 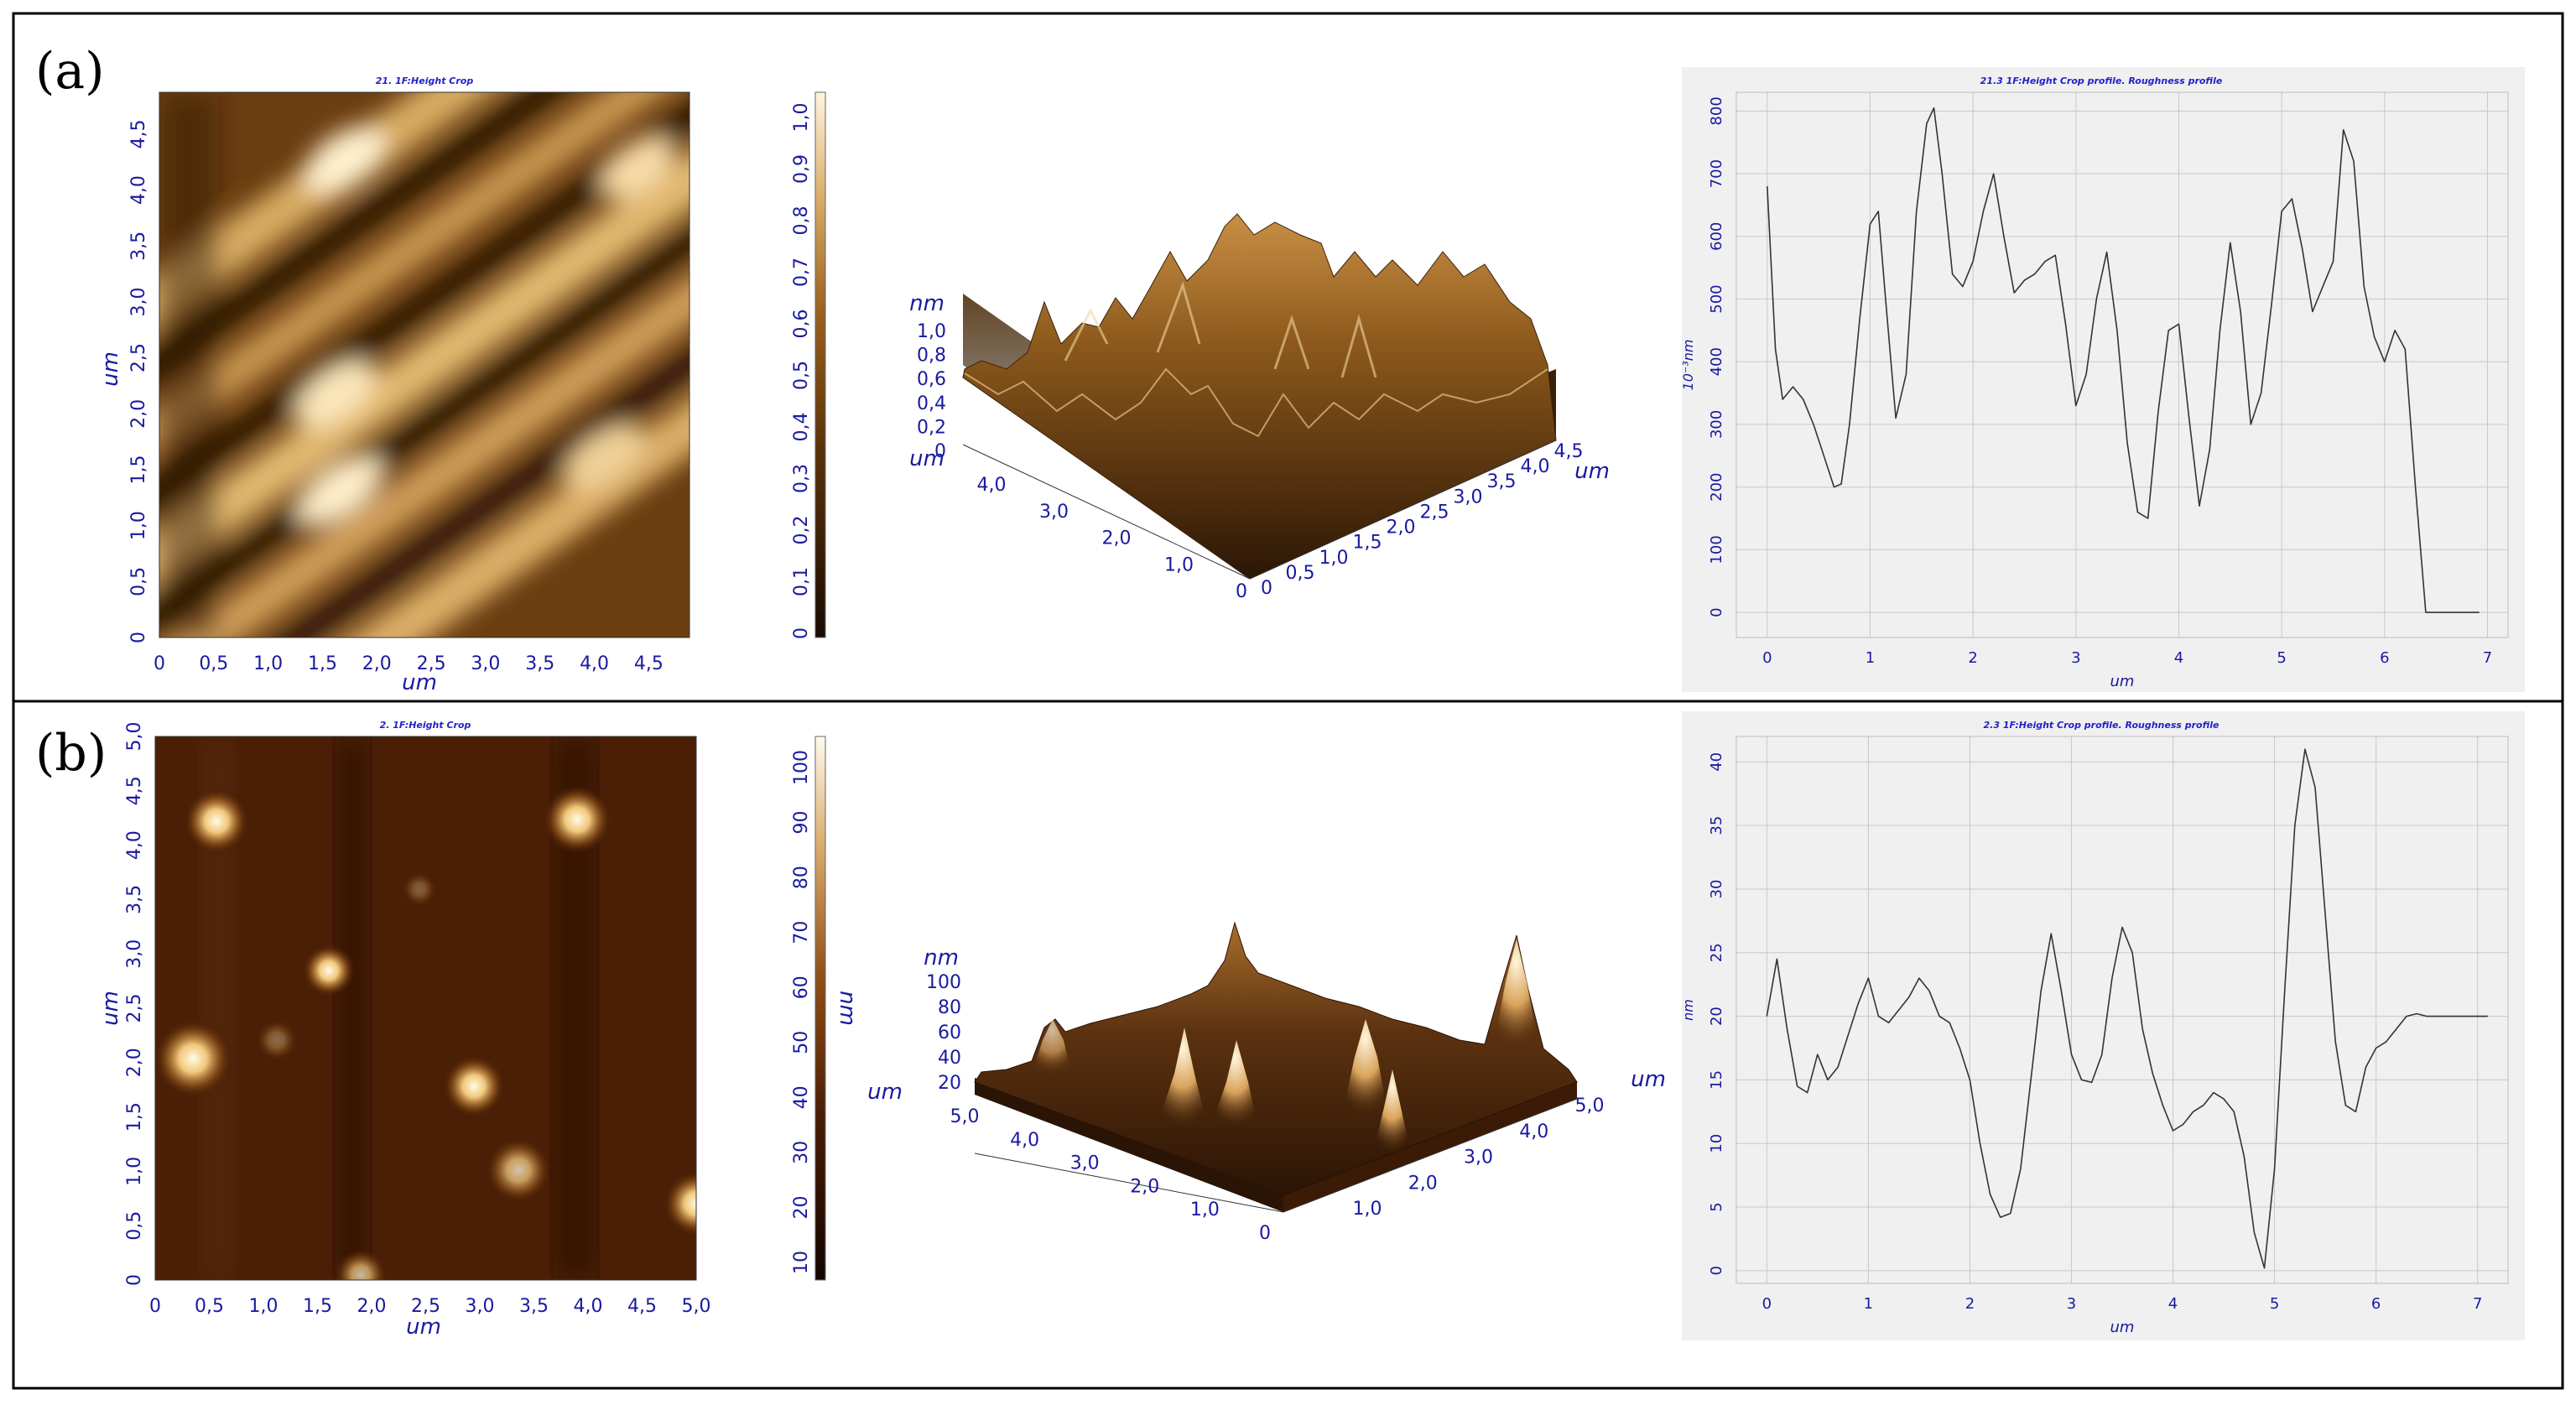 I want to click on profile-ytick-label: 100, so click(x=1716, y=549).